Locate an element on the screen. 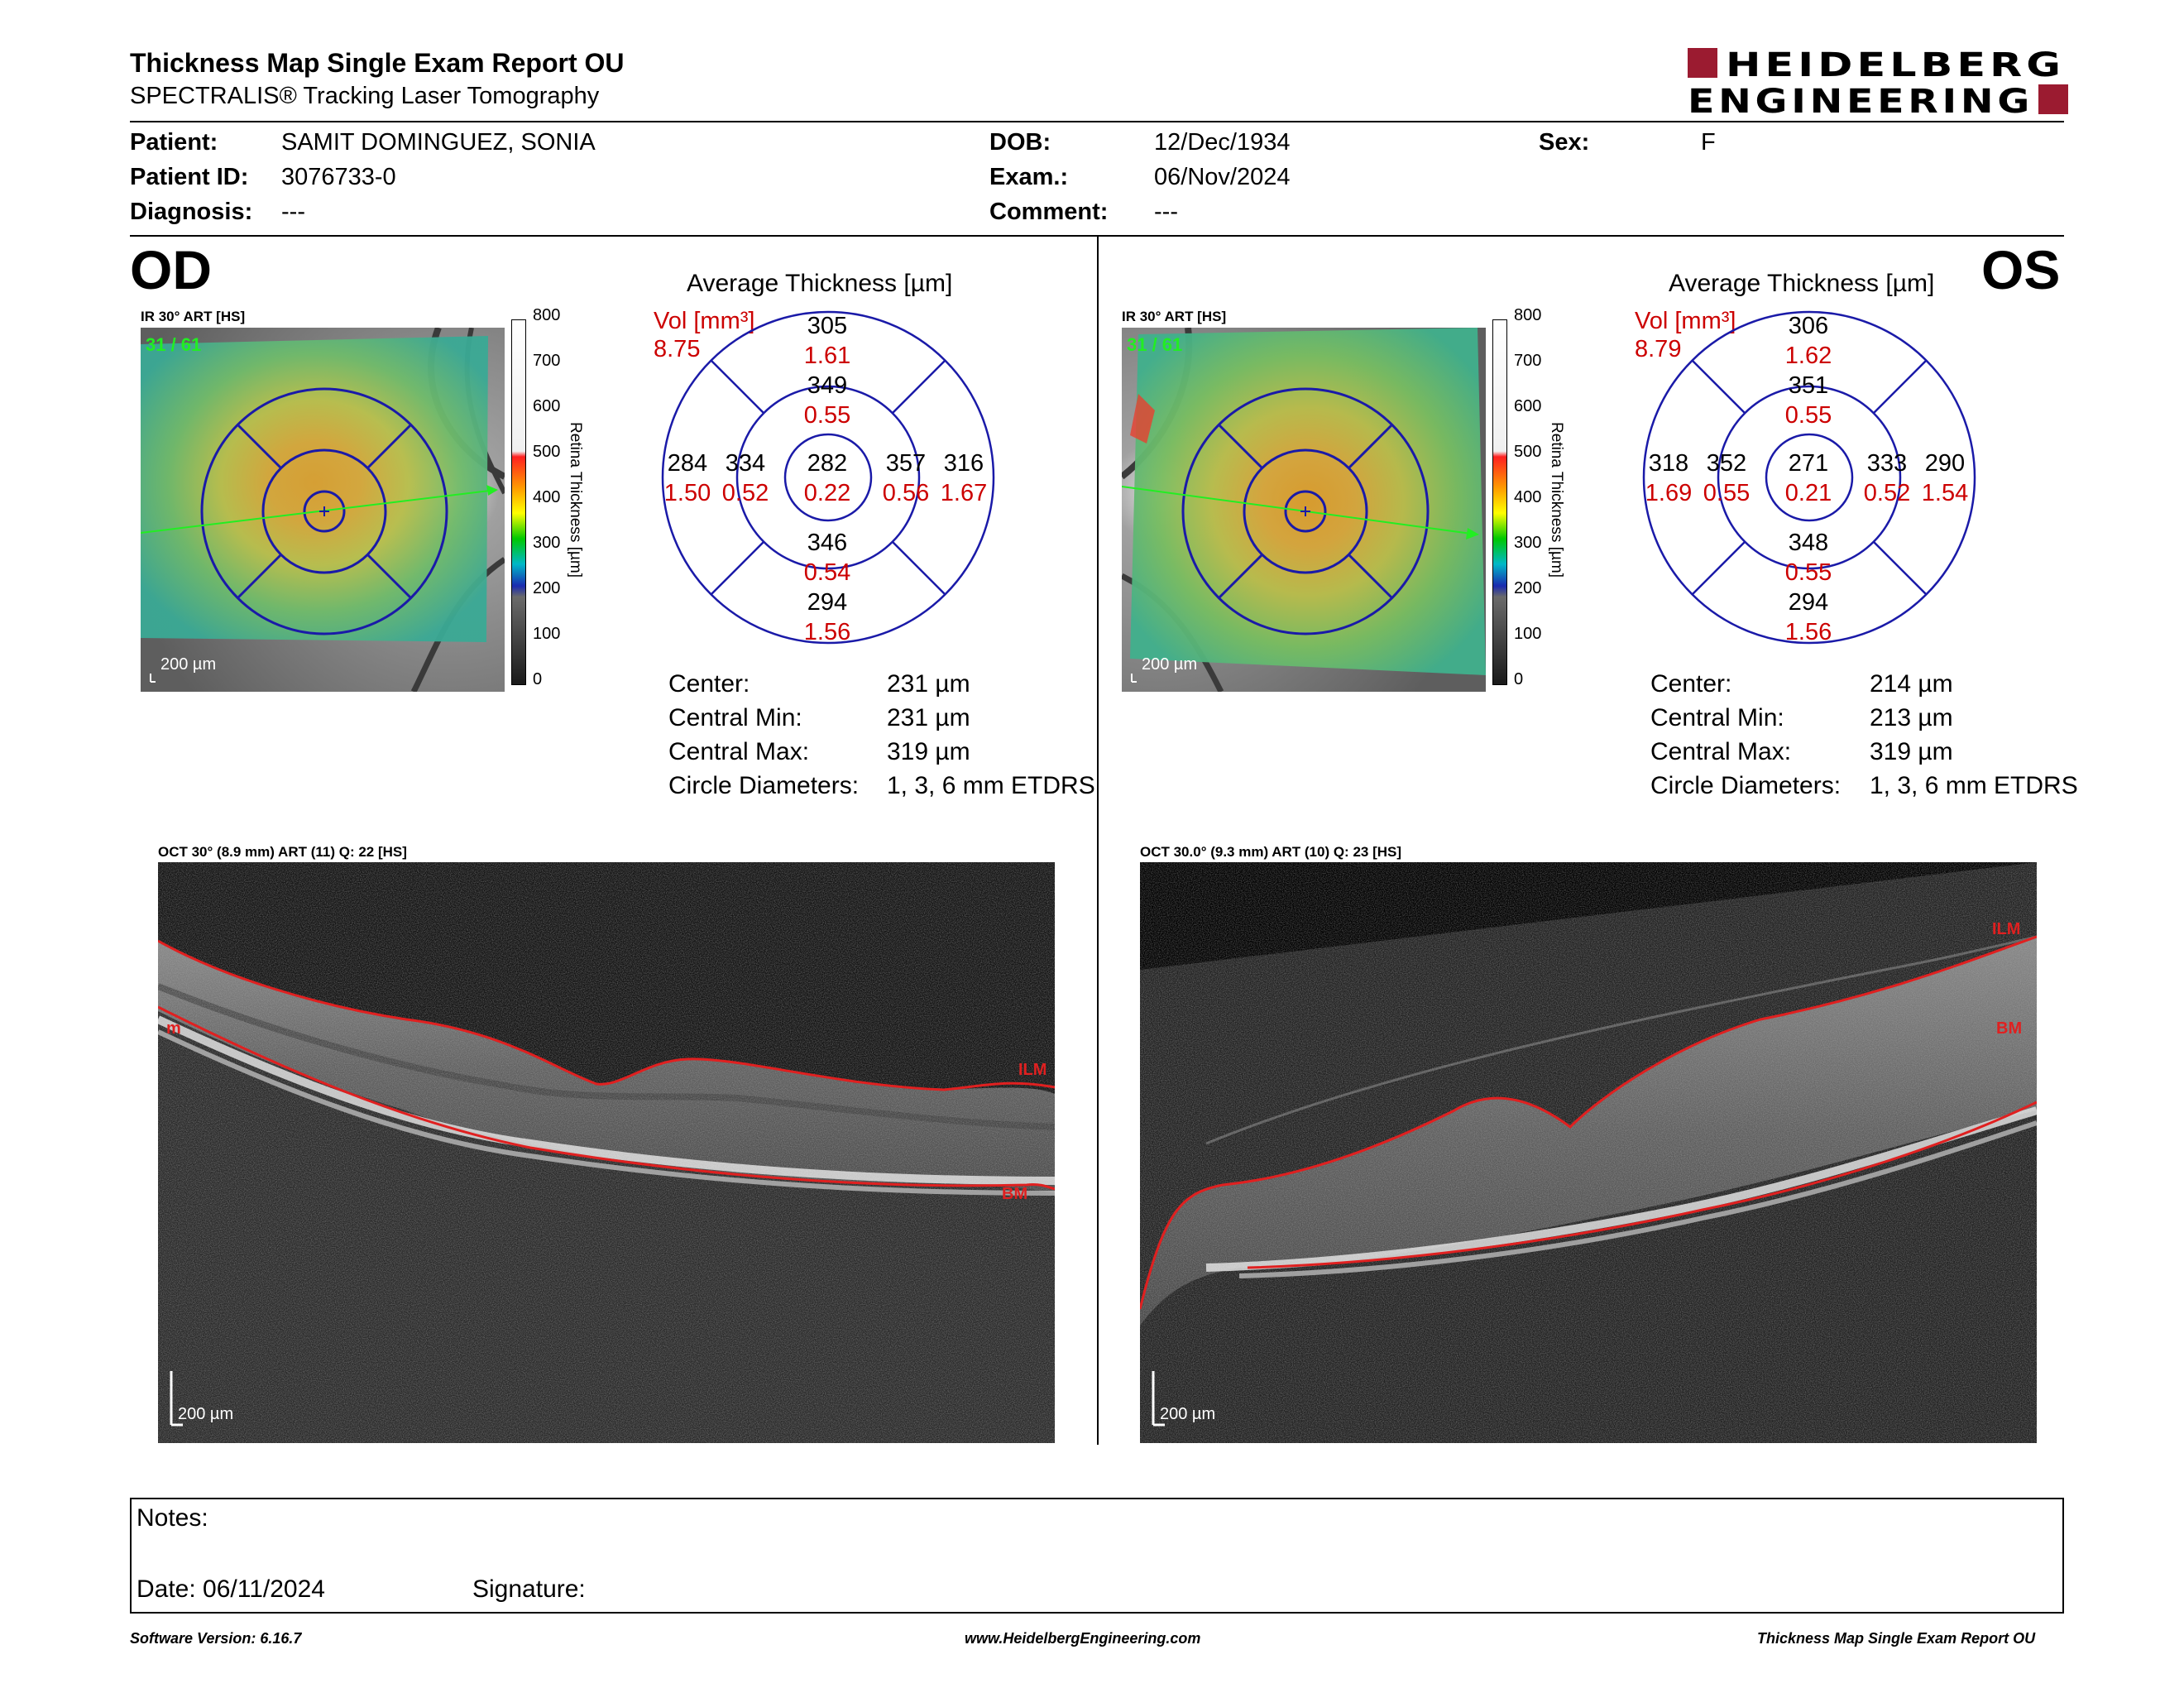 The width and height of the screenshot is (2184, 1688). patient-id-label: Patient ID: is located at coordinates (189, 177).